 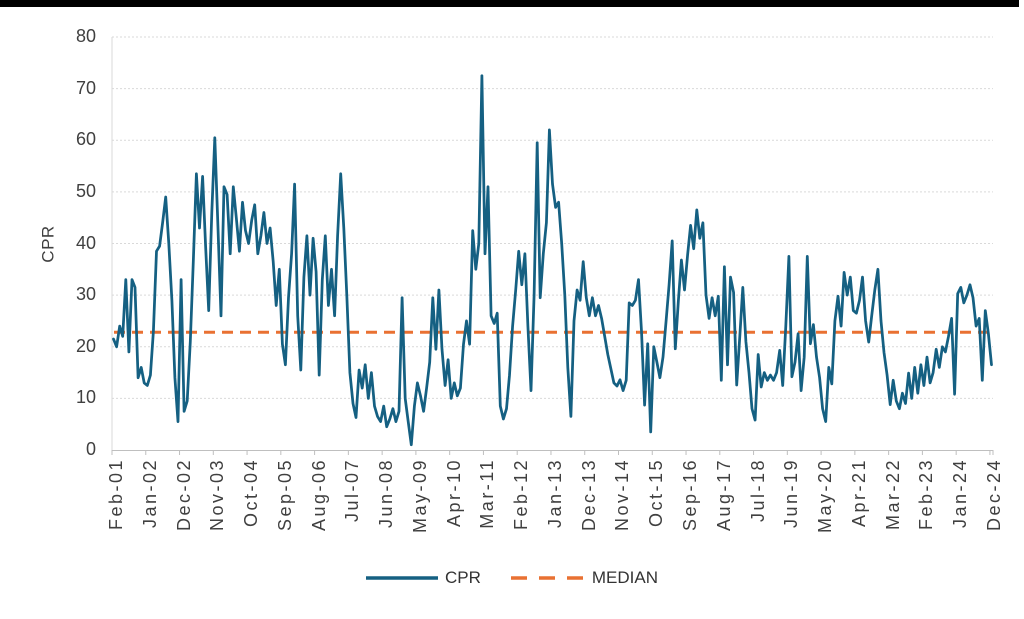 I want to click on y-axis-label: 60, so click(x=85, y=139).